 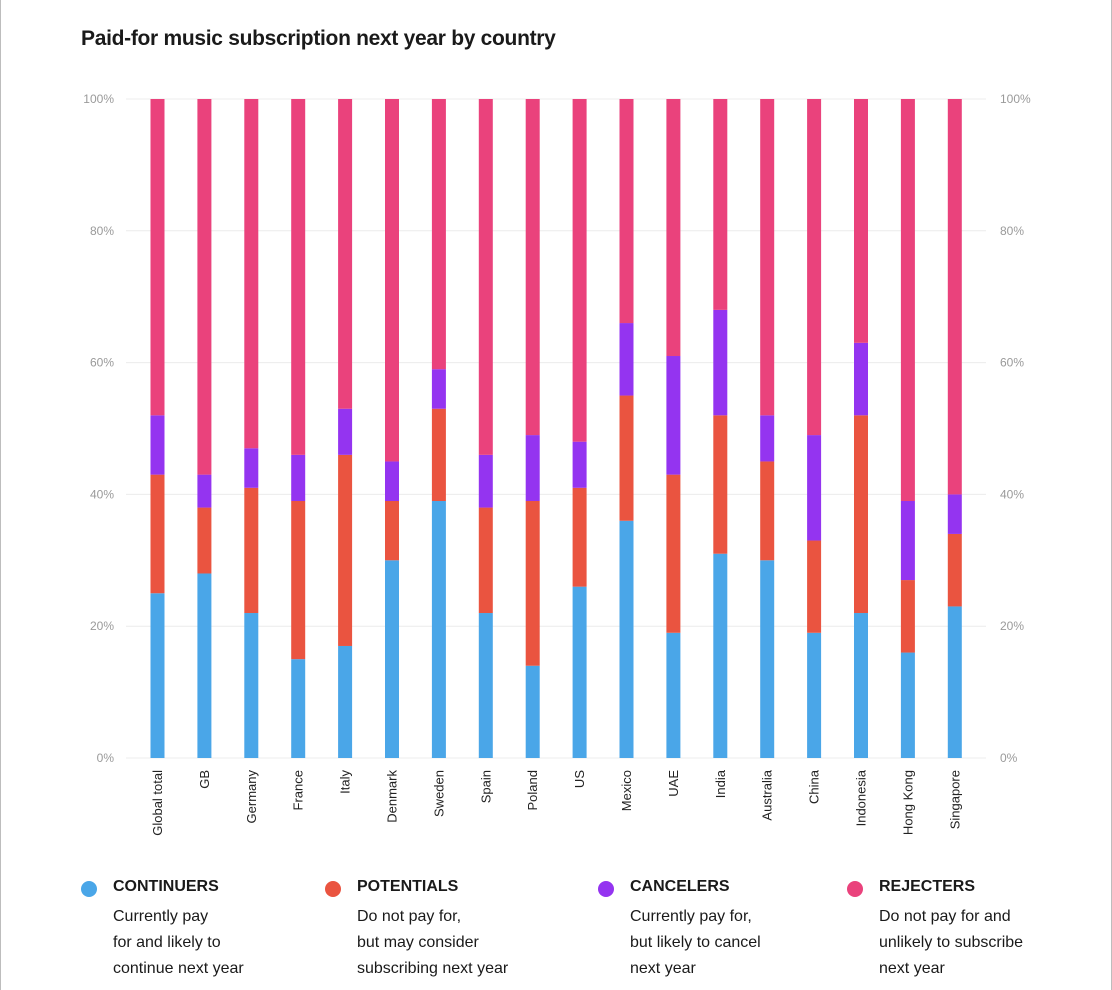 I want to click on x-category-label: GB, so click(x=204, y=779).